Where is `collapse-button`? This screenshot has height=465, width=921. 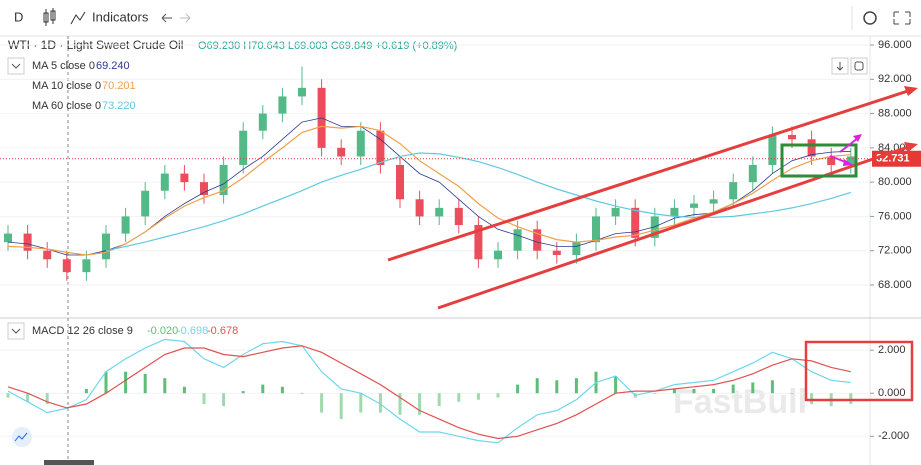
collapse-button is located at coordinates (16, 66).